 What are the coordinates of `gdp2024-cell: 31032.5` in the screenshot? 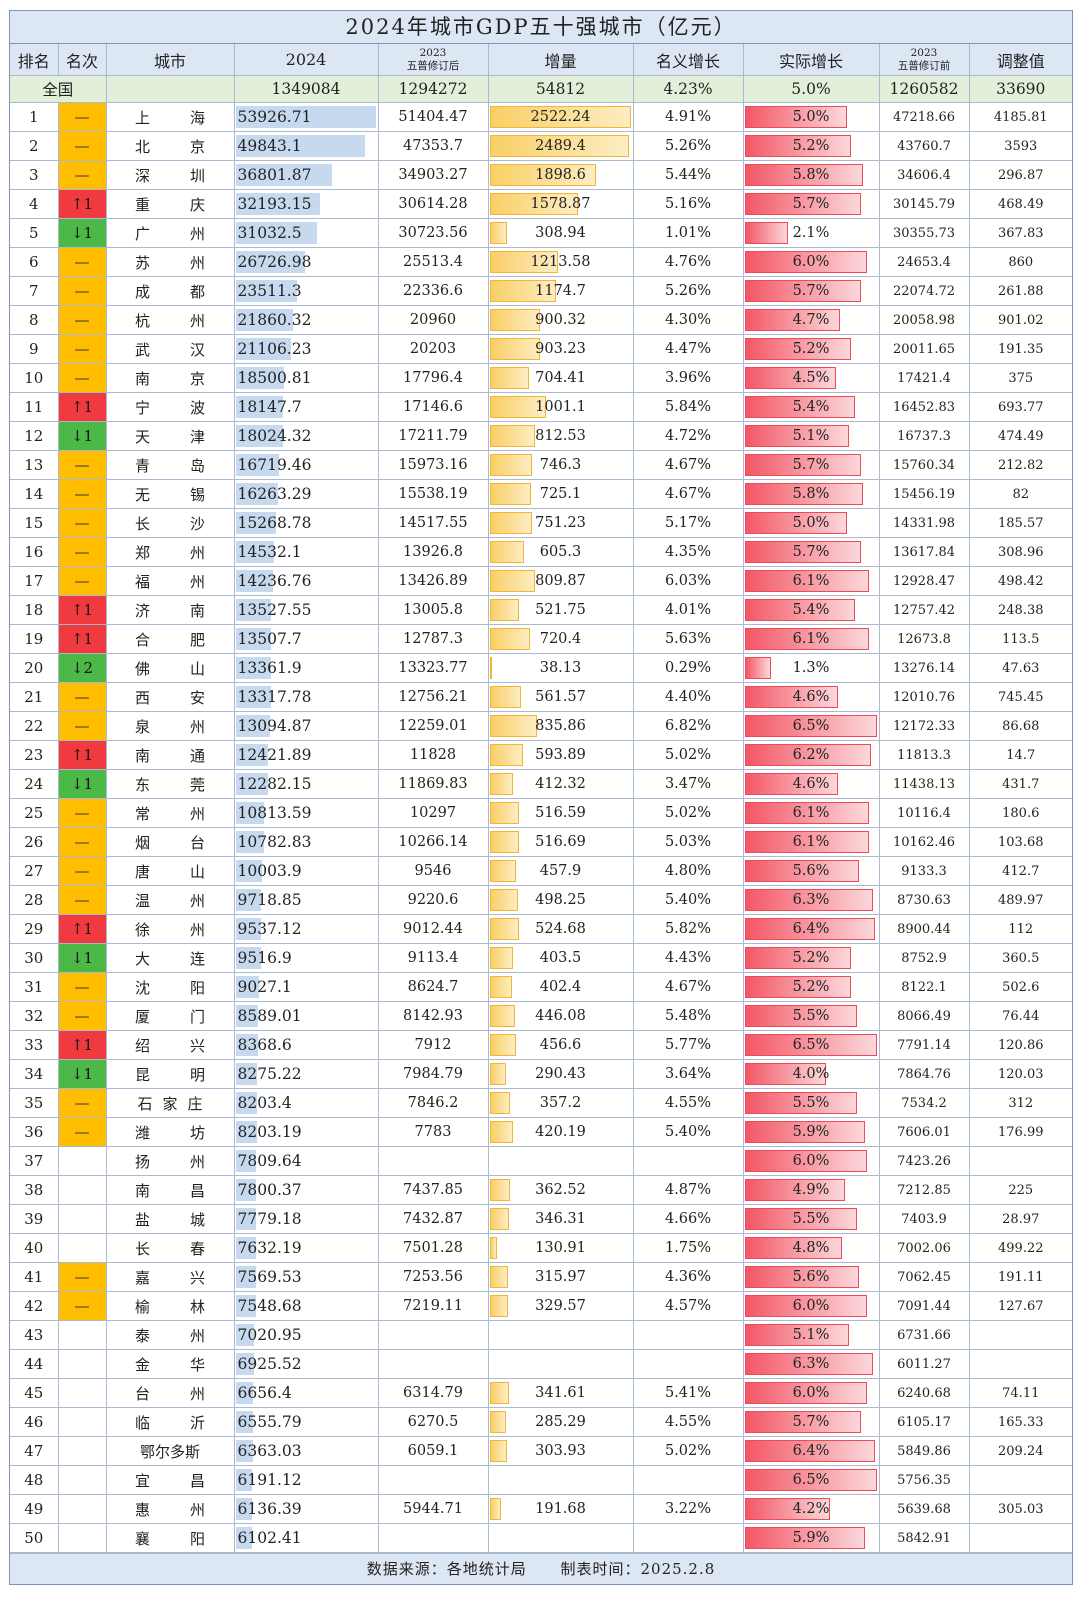 It's located at (306, 233).